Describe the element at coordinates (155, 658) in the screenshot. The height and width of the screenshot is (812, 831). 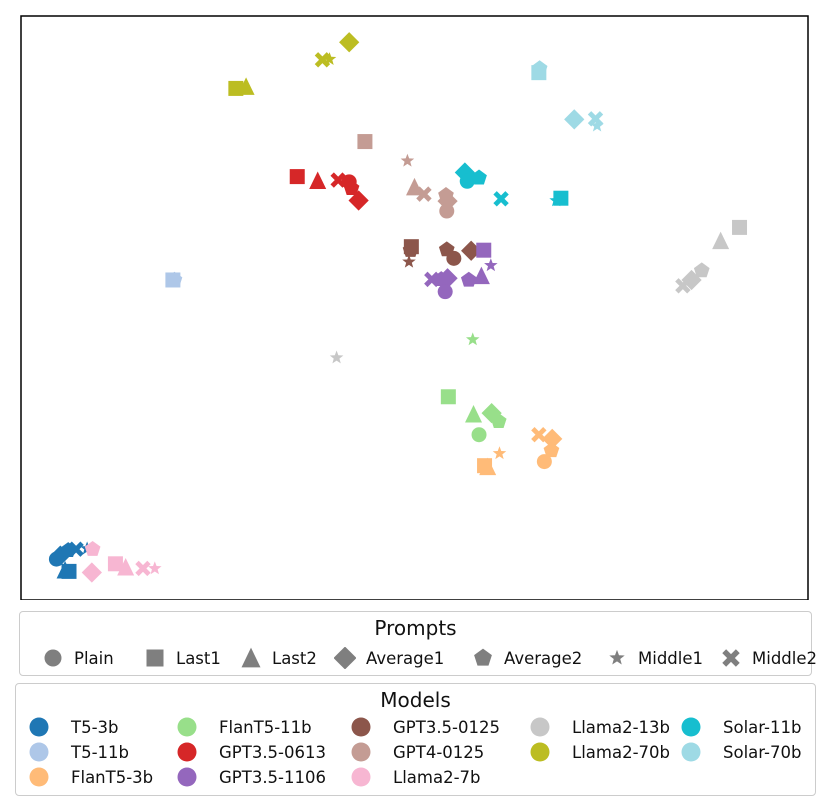
I see `square-marker-icon` at that location.